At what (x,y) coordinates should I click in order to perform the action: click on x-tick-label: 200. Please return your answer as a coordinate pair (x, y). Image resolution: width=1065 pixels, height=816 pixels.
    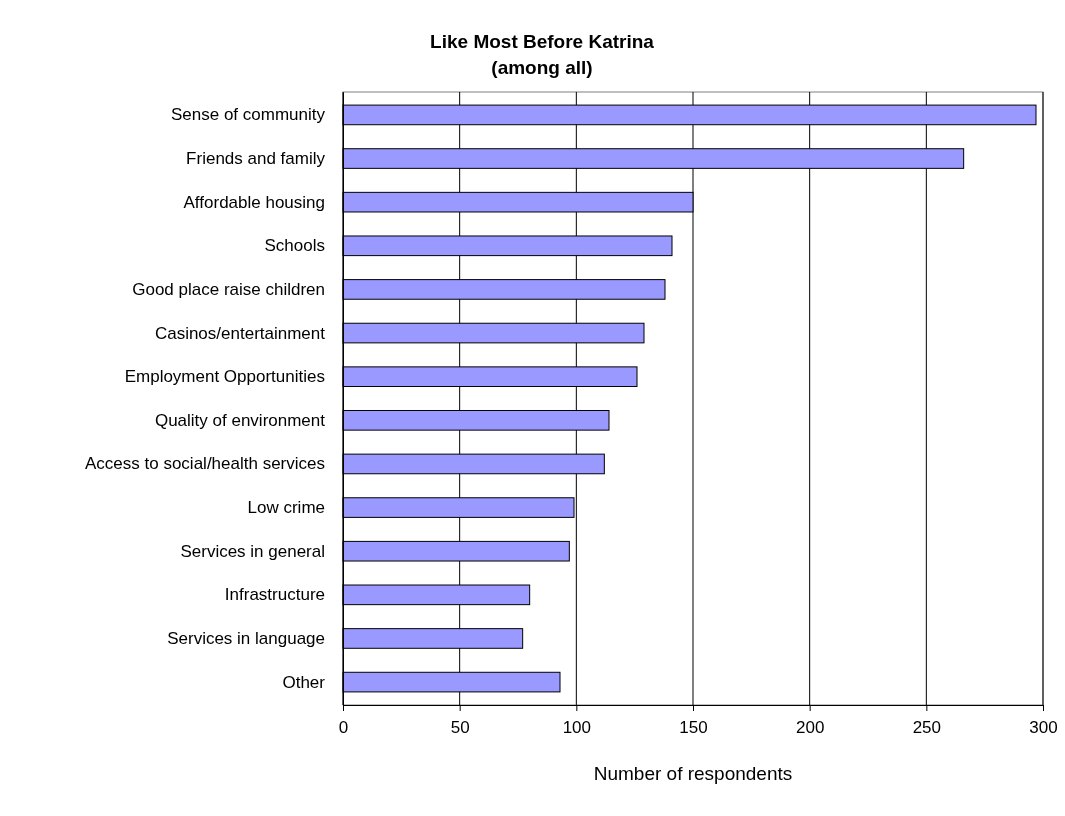
    Looking at the image, I should click on (810, 728).